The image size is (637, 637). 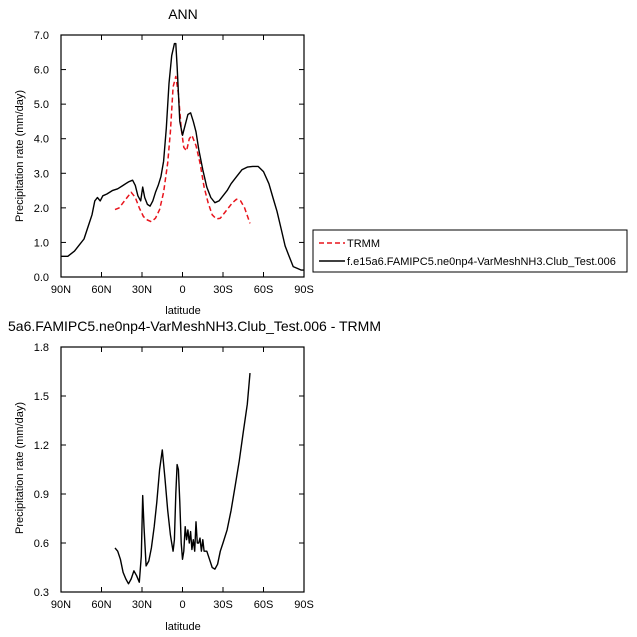 What do you see at coordinates (101, 290) in the screenshot?
I see `chart-1-xtick-label: 60N` at bounding box center [101, 290].